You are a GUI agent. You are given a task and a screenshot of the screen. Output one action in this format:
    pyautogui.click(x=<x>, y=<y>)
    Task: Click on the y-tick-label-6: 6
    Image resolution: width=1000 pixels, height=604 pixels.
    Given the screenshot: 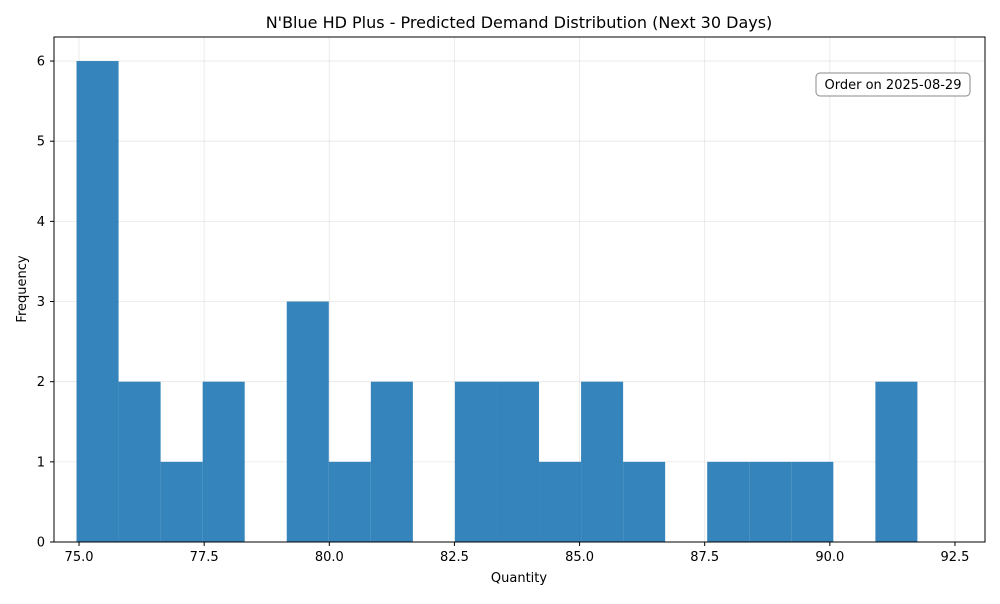 What is the action you would take?
    pyautogui.click(x=41, y=62)
    